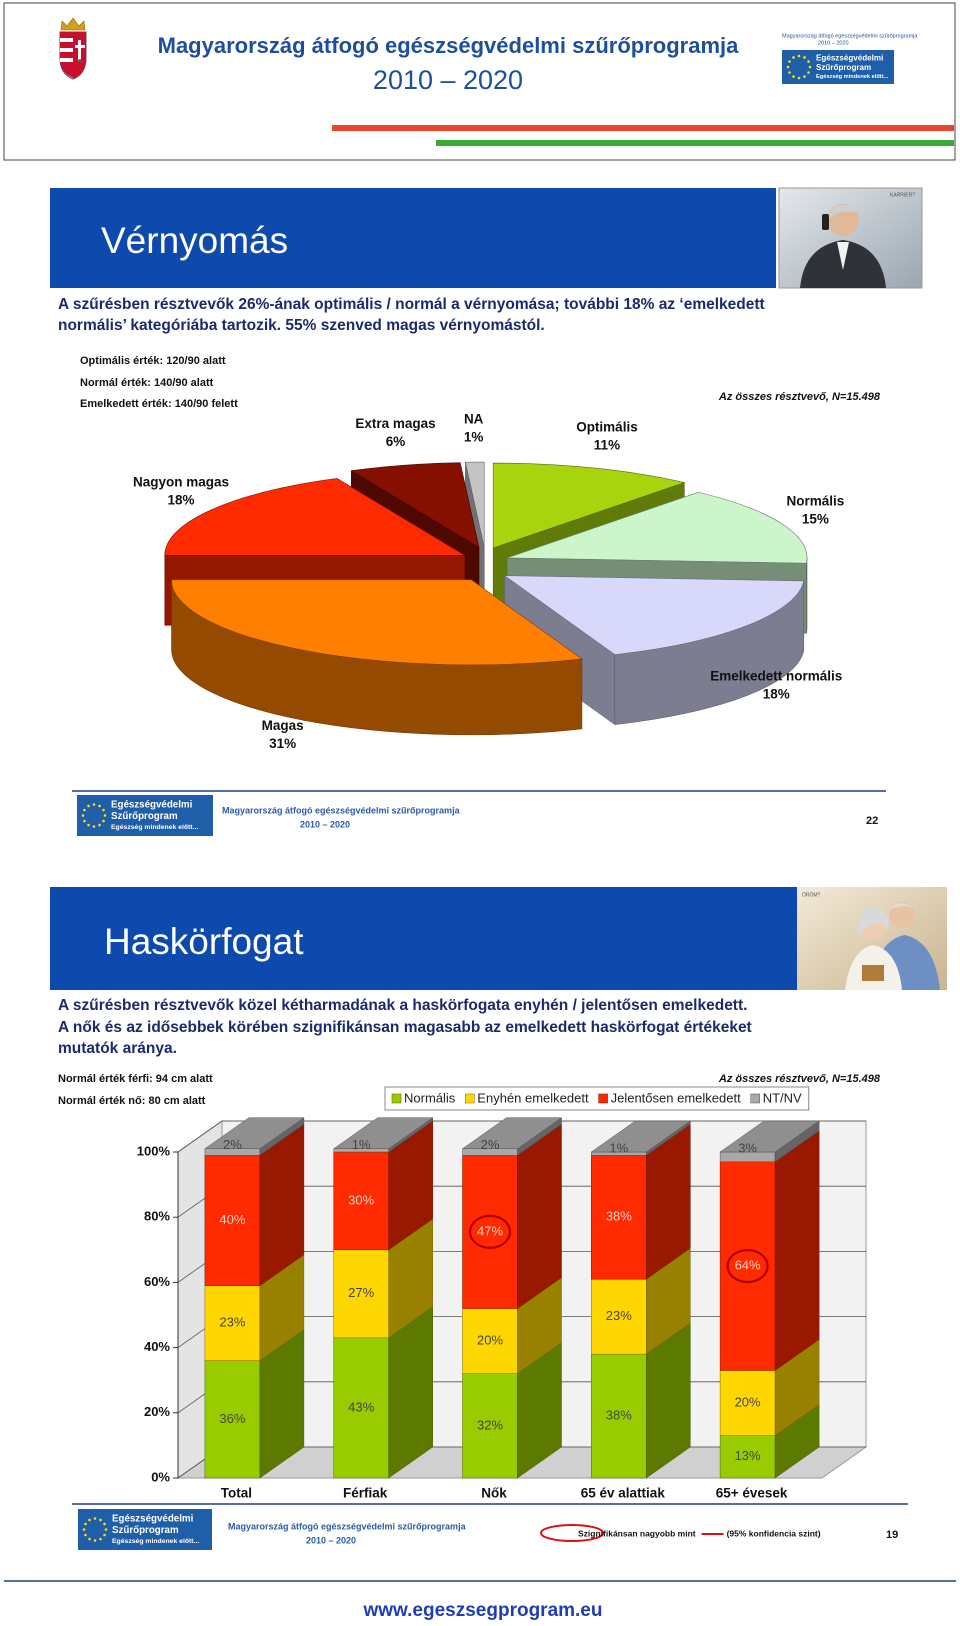 The height and width of the screenshot is (1626, 960). I want to click on y-tick-label: 60%, so click(157, 1281).